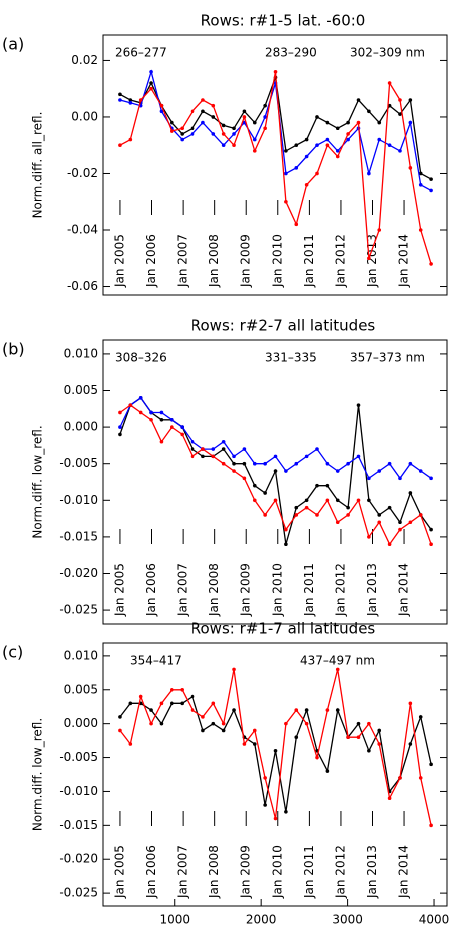  Describe the element at coordinates (372, 590) in the screenshot. I see `year-label: Jan 2013` at that location.